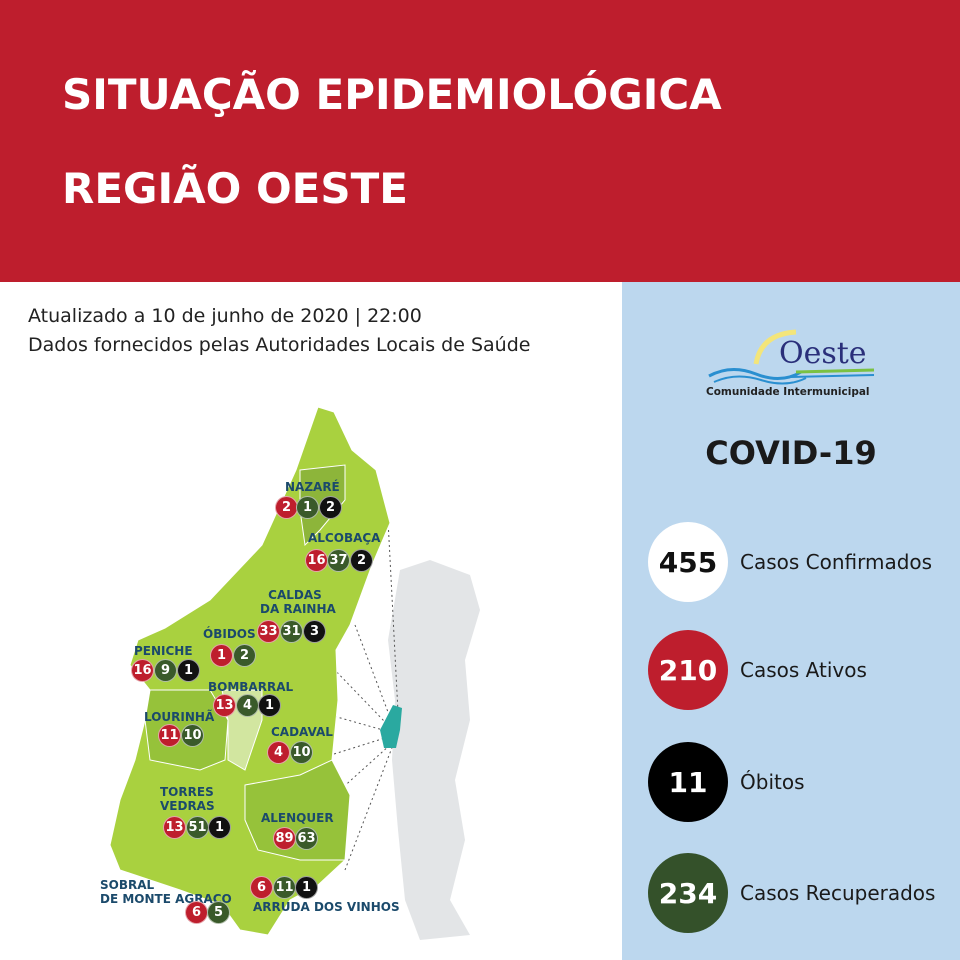 This screenshot has height=960, width=960. What do you see at coordinates (169, 735) in the screenshot?
I see `active-count: 11` at bounding box center [169, 735].